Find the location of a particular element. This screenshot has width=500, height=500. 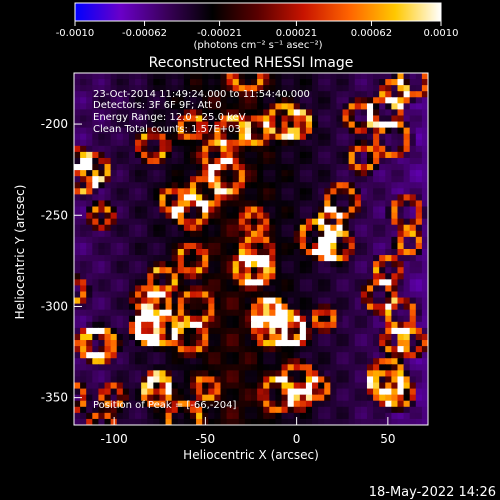

y-axis-ticks: -200-250-300-350 is located at coordinates (61, 261).